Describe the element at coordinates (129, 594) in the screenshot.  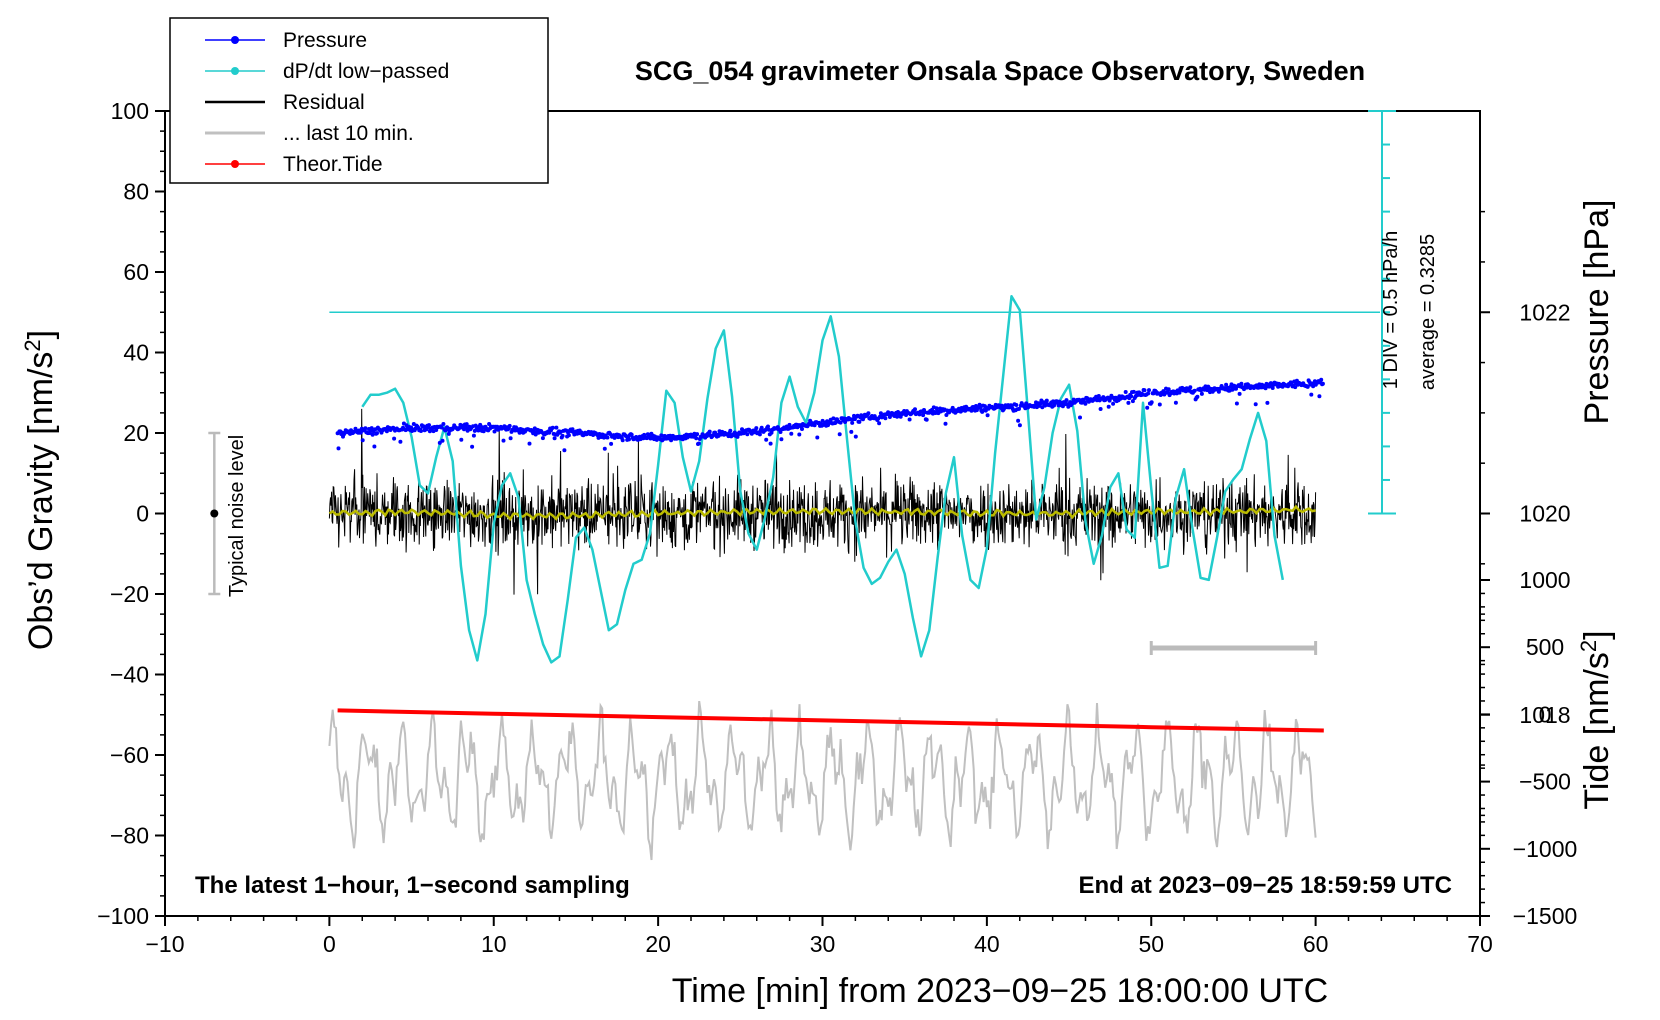
I see `y-tick-label: −20` at that location.